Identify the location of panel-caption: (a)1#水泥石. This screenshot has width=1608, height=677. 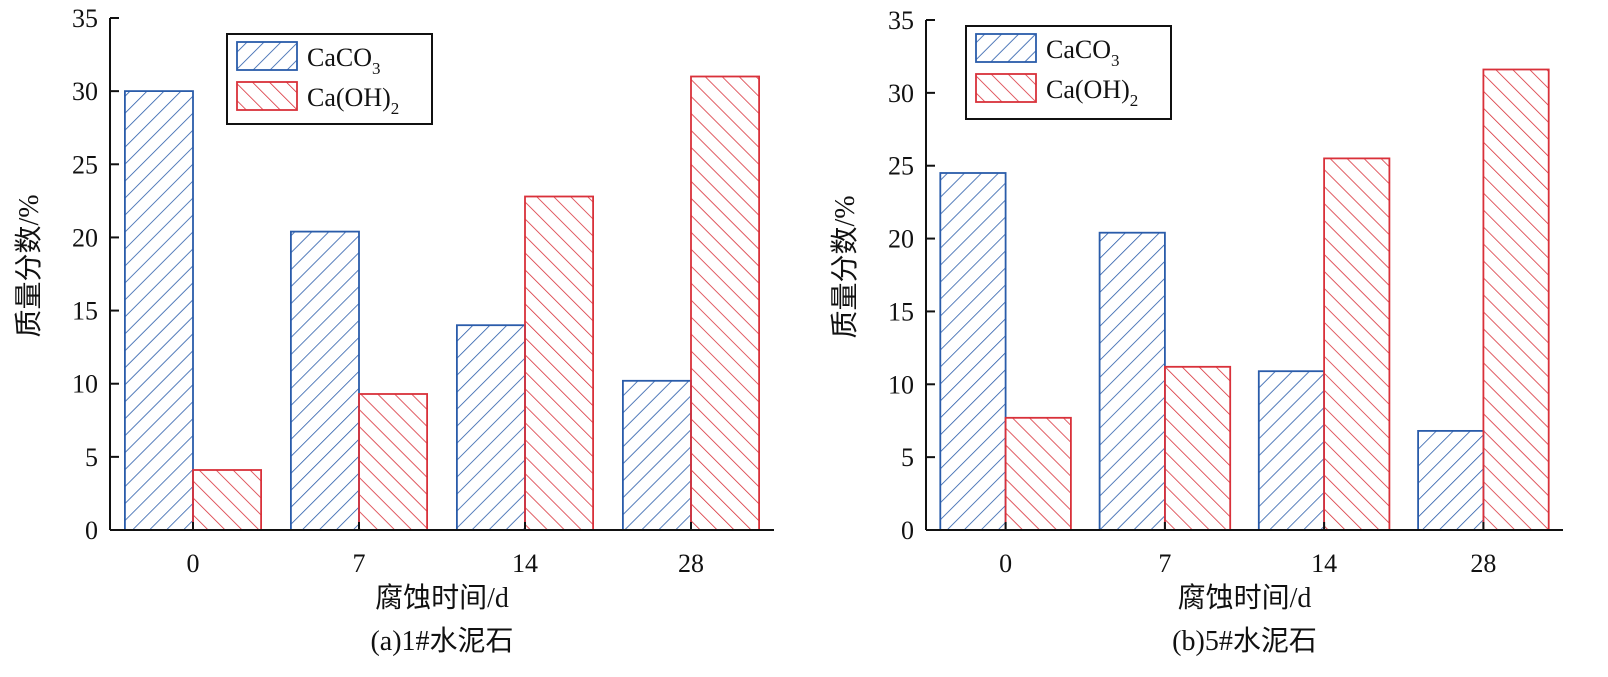
(441, 641).